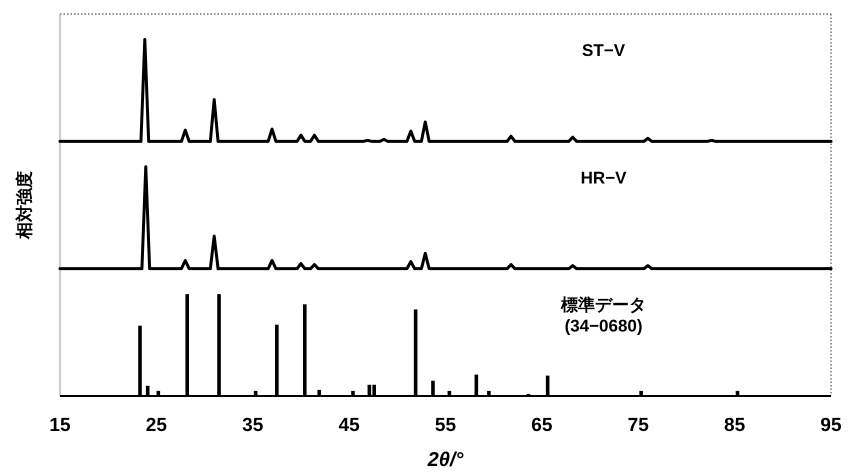 Image resolution: width=851 pixels, height=475 pixels. What do you see at coordinates (603, 326) in the screenshot?
I see `annotation: (34−0680)` at bounding box center [603, 326].